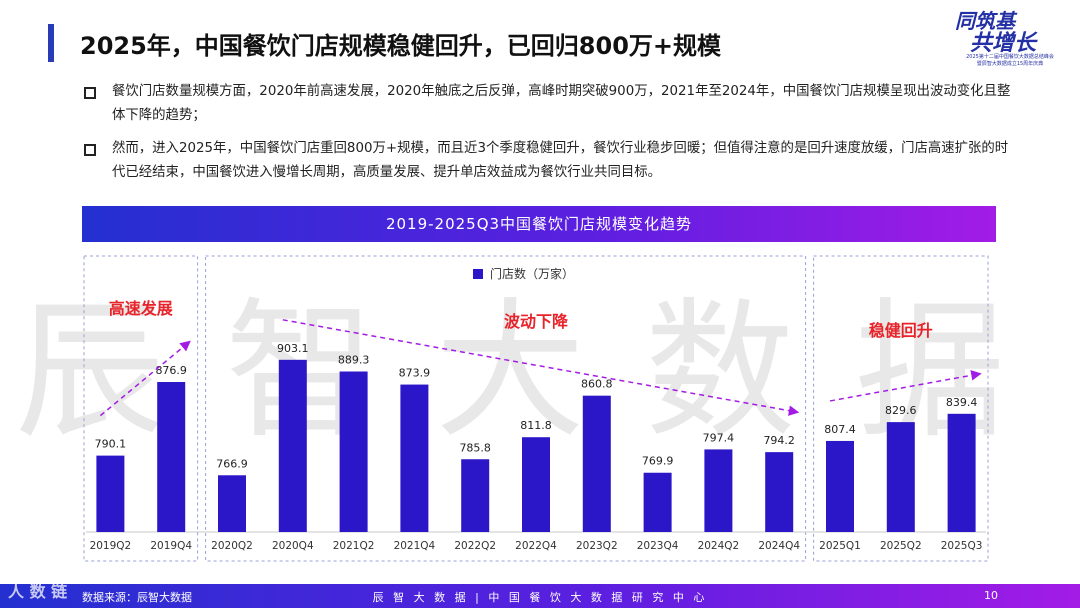 The height and width of the screenshot is (608, 1080). Describe the element at coordinates (232, 463) in the screenshot. I see `value-label: 766.9` at that location.